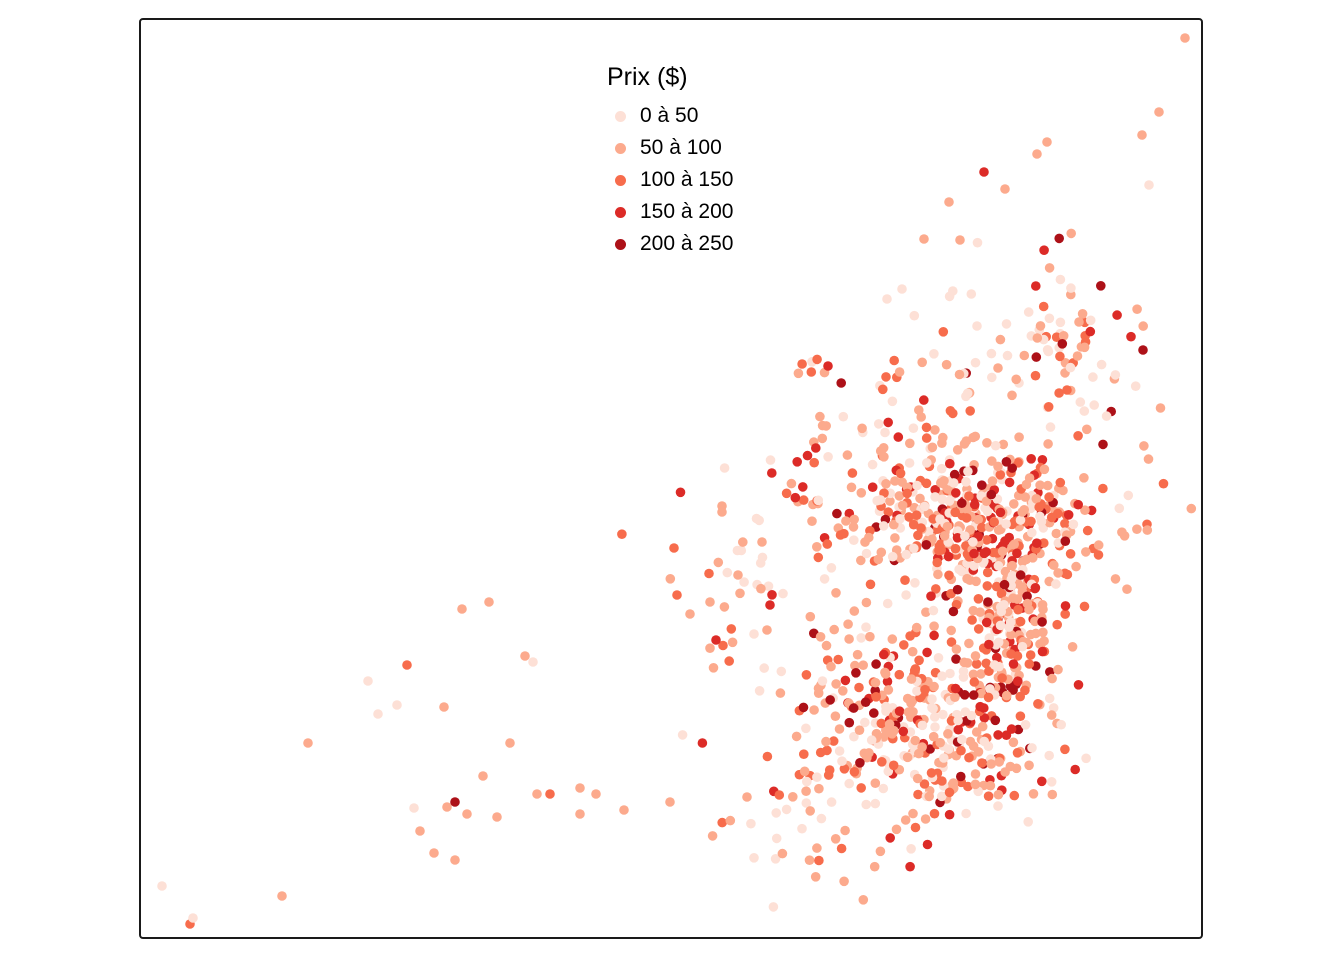 The height and width of the screenshot is (960, 1344). Describe the element at coordinates (670, 212) in the screenshot. I see `legend-item: 150 à 200` at that location.